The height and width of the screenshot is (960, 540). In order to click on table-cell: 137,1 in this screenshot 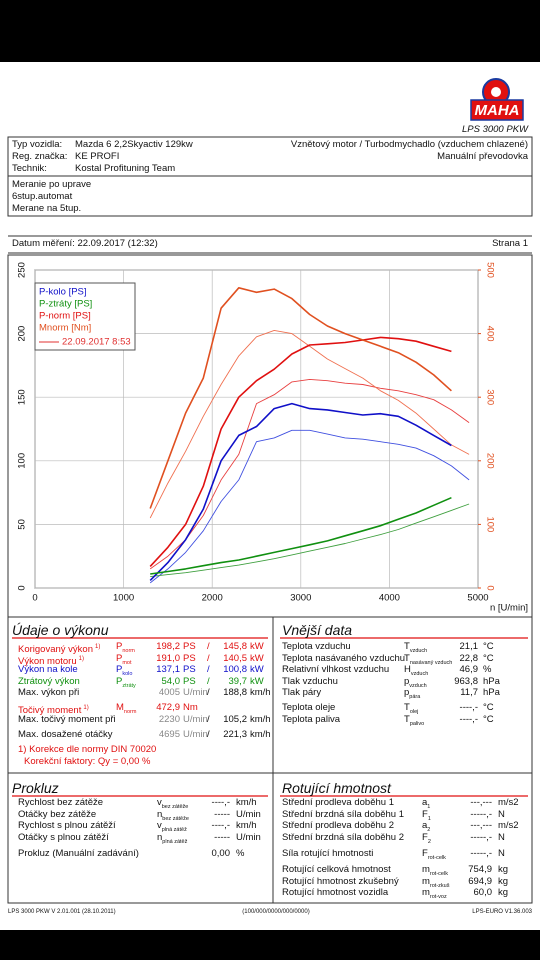, I will do `click(168, 670)`.